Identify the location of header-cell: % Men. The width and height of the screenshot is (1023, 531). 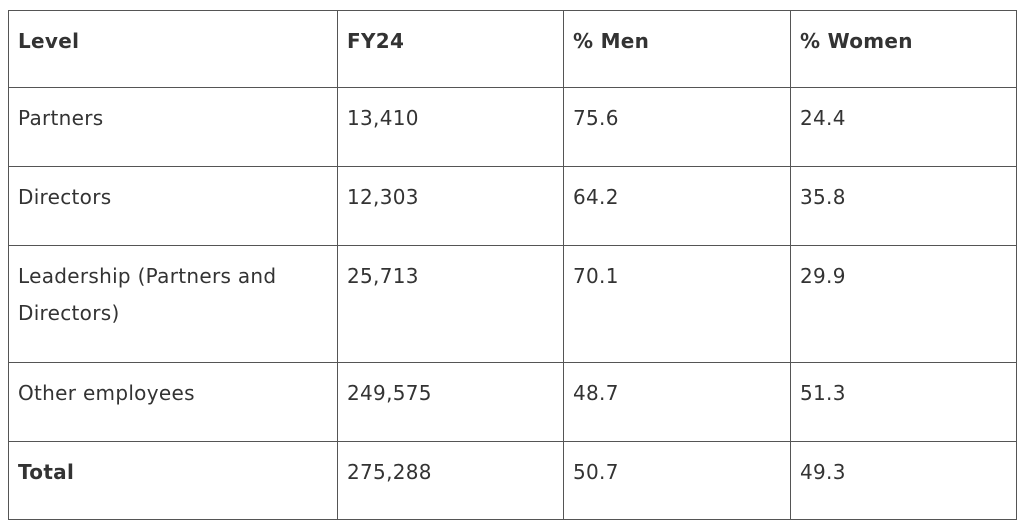
(677, 49).